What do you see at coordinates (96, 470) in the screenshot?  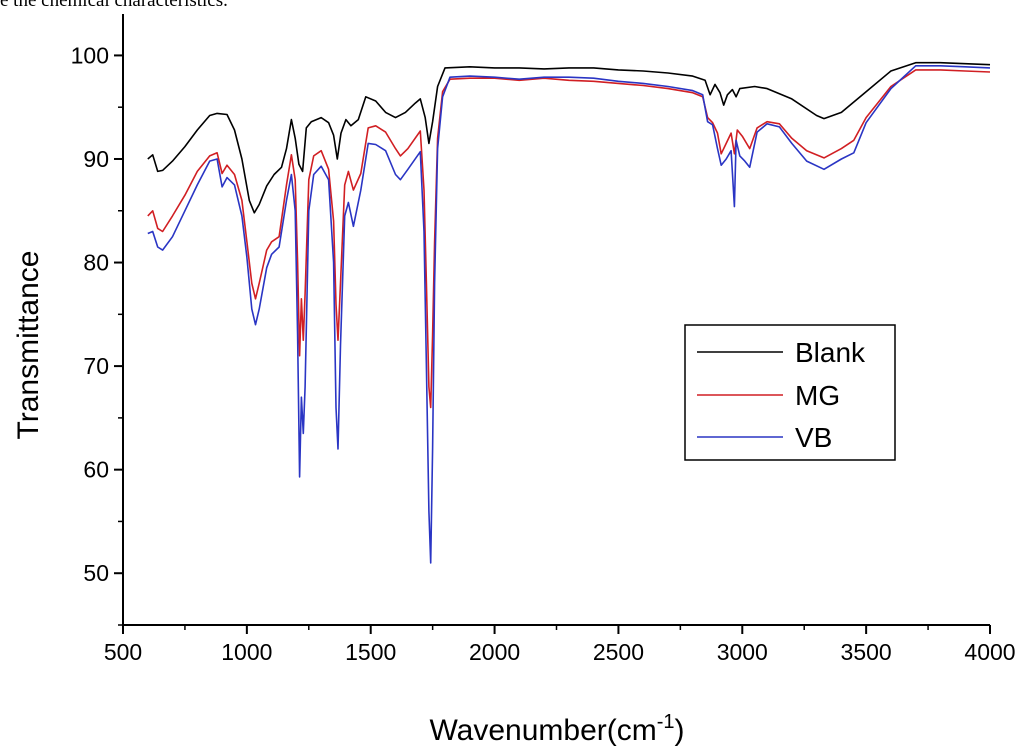 I see `y-tick-label: 60` at bounding box center [96, 470].